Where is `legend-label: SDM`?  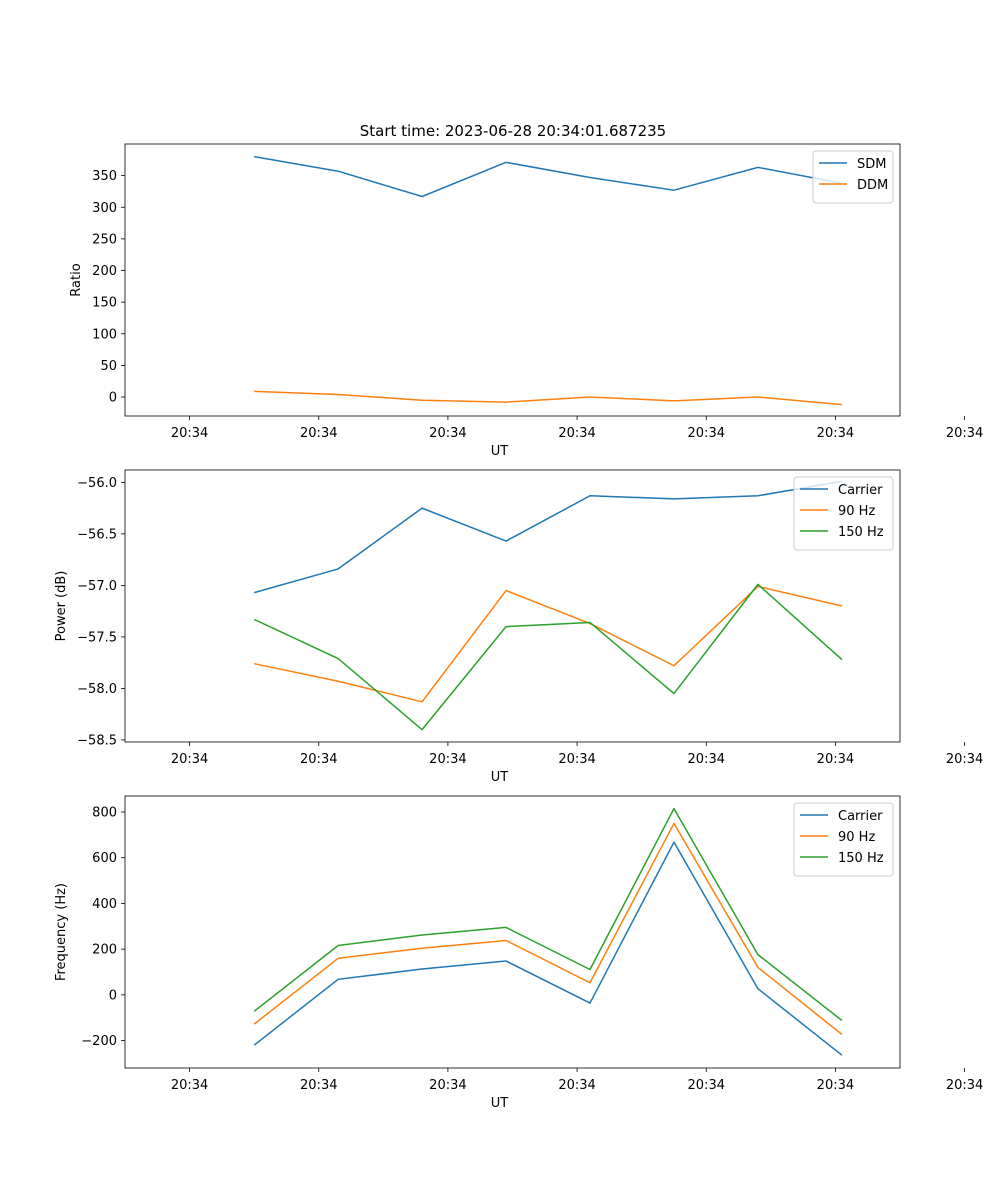
legend-label: SDM is located at coordinates (871, 164).